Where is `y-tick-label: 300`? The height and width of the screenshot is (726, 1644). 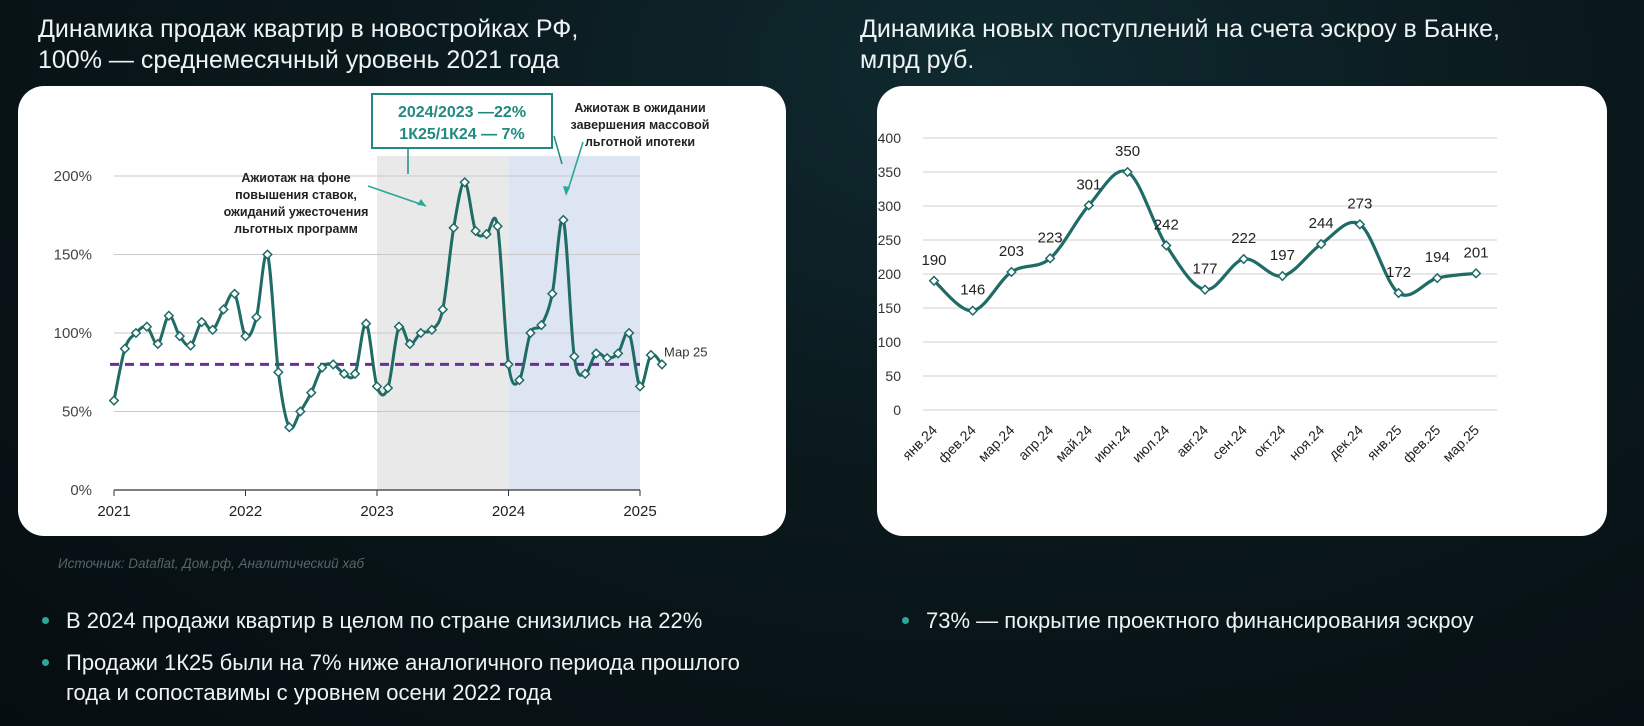
y-tick-label: 300 is located at coordinates (890, 206).